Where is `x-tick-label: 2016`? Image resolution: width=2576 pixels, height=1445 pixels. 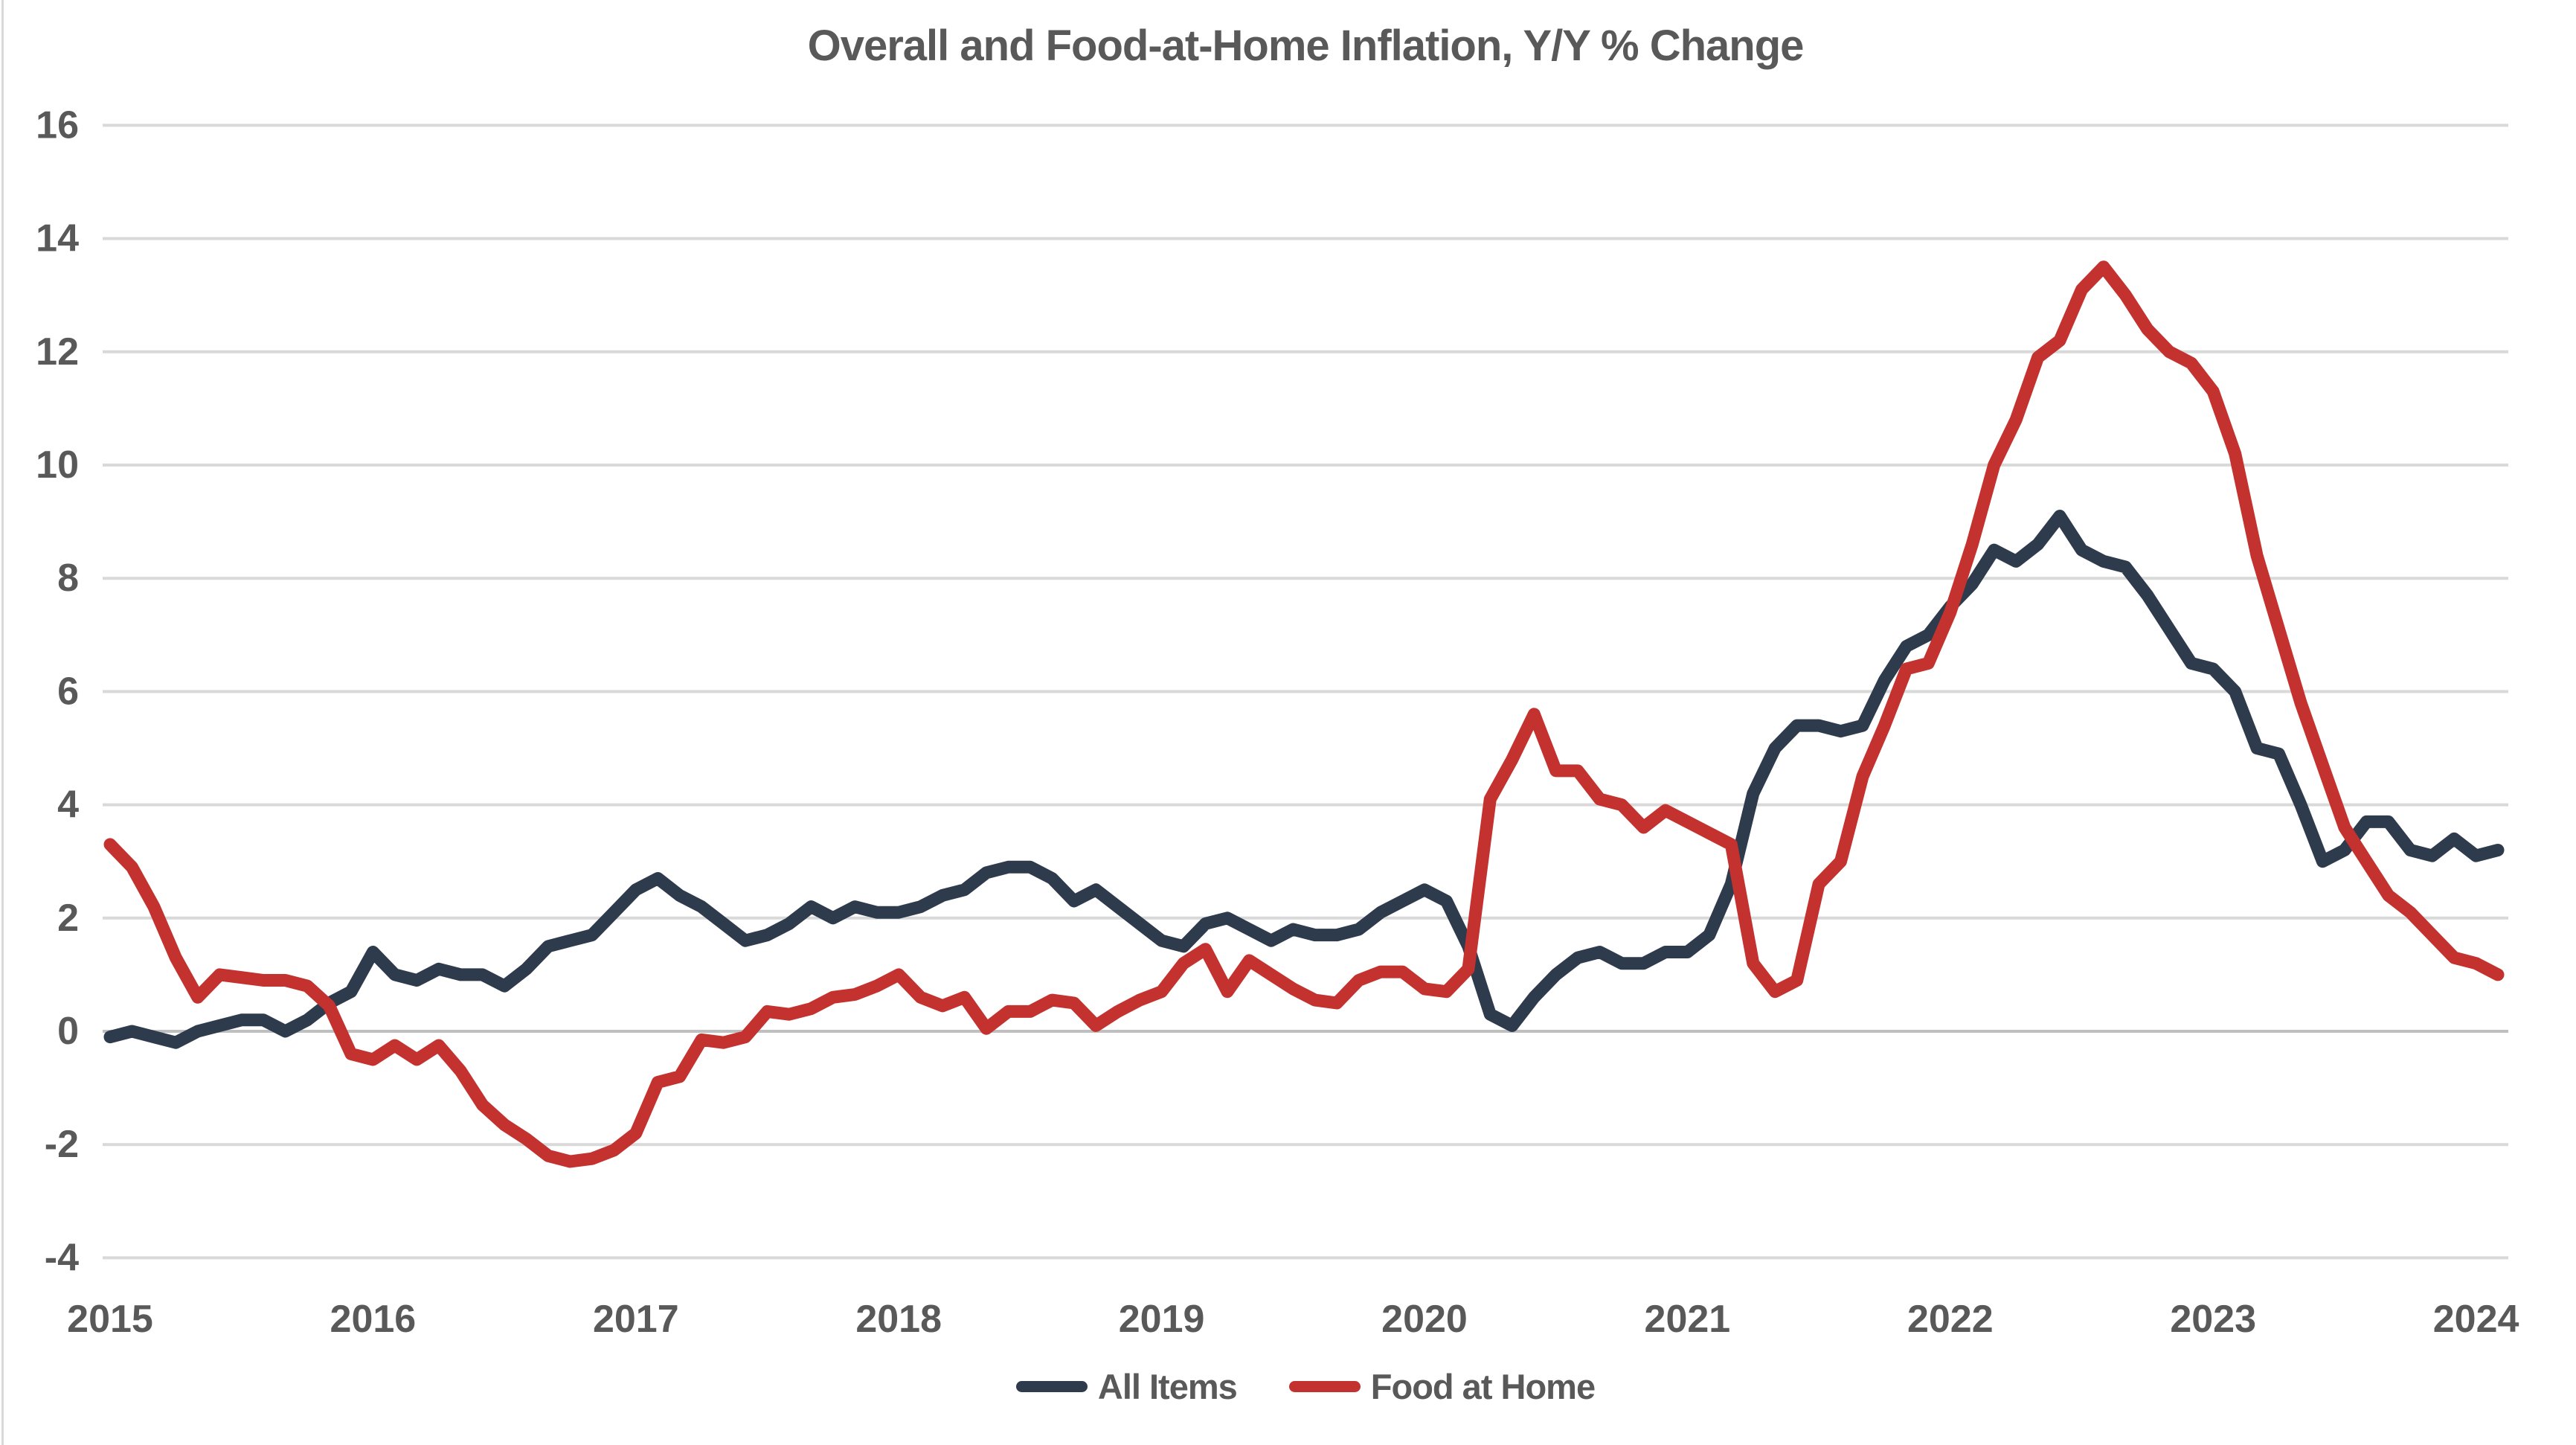
x-tick-label: 2016 is located at coordinates (373, 1319).